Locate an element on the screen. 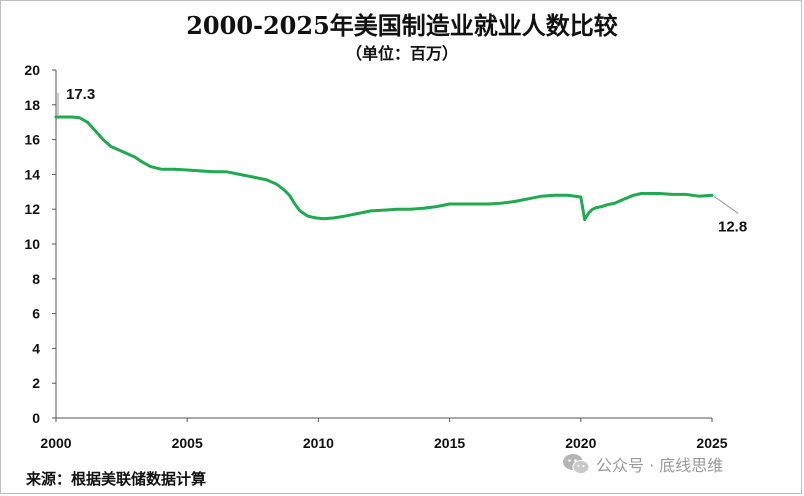  y-tick-labels: 0 2 4 6 8 10 12 14 16 18 20 is located at coordinates (40, 244).